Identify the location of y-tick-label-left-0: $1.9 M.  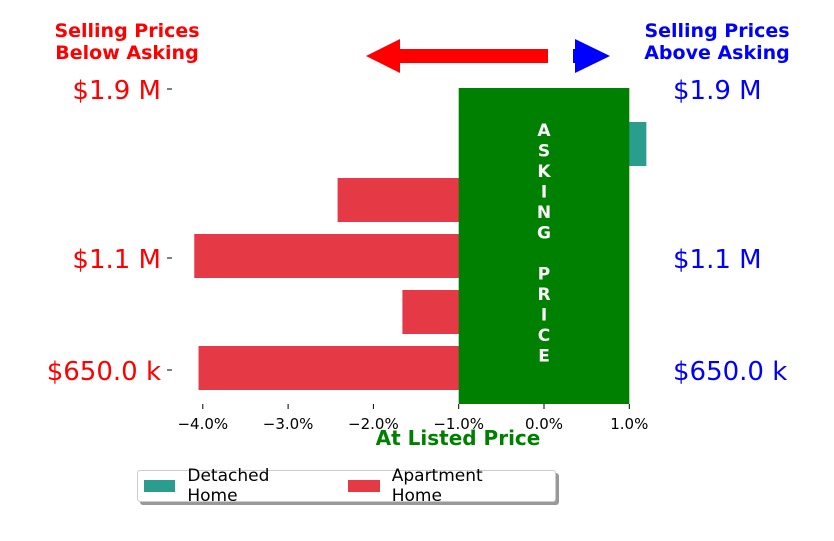
(116, 91).